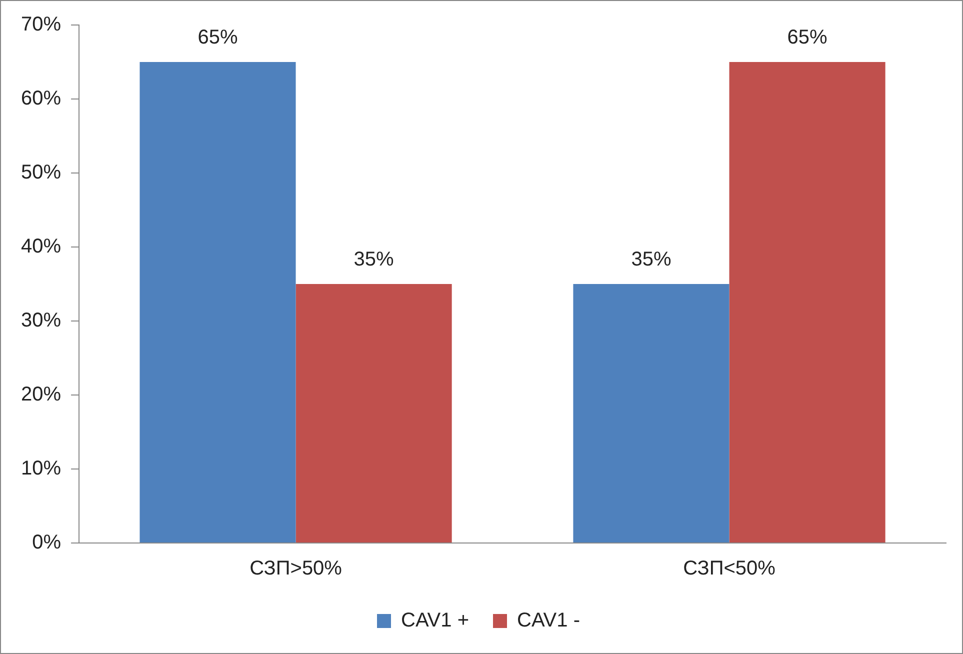 The height and width of the screenshot is (654, 963). What do you see at coordinates (435, 621) in the screenshot?
I see `legend-label: CAV1 +` at bounding box center [435, 621].